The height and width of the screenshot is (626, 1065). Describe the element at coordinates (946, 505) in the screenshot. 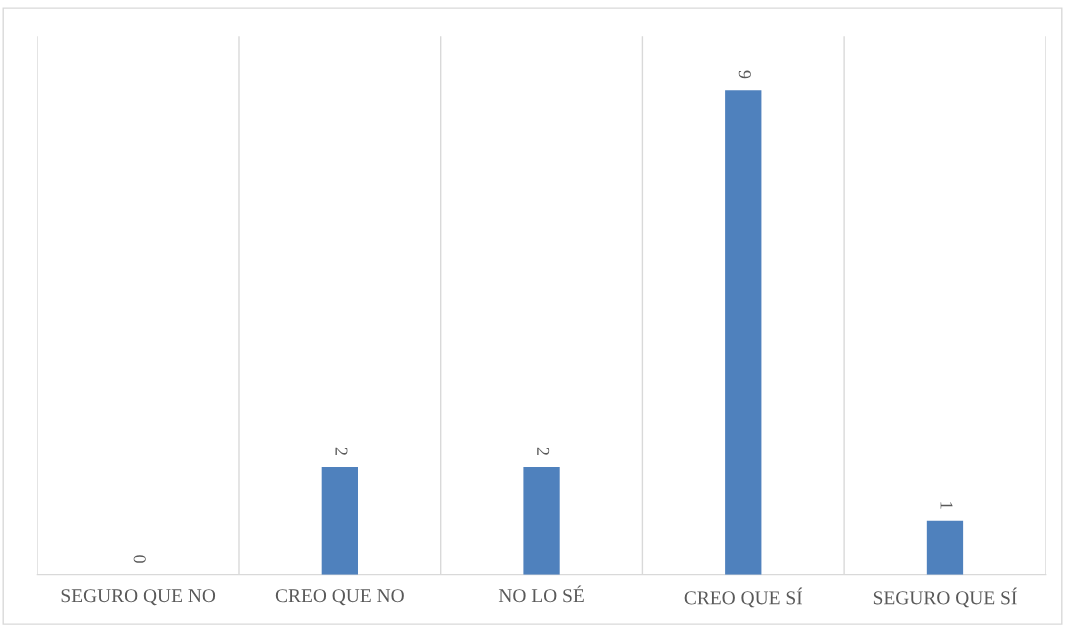

I see `data-label: 1` at that location.